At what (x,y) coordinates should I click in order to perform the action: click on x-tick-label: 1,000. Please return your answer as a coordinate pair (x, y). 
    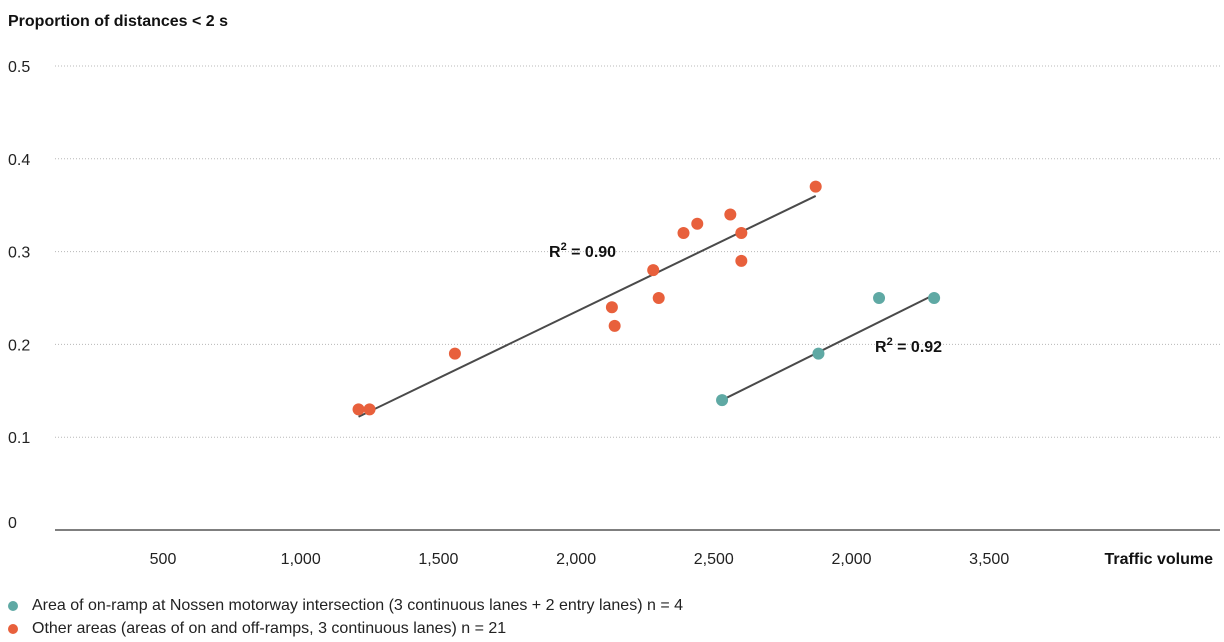
    Looking at the image, I should click on (301, 559).